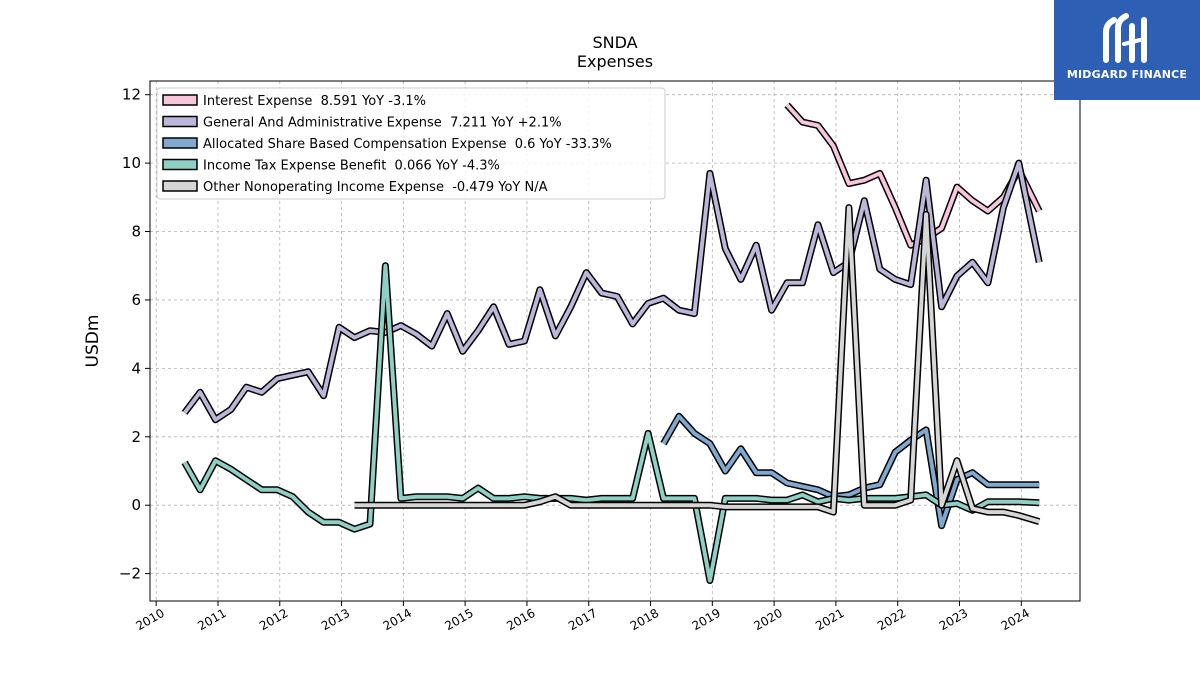  Describe the element at coordinates (706, 619) in the screenshot. I see `x-tick-label: 2019` at that location.